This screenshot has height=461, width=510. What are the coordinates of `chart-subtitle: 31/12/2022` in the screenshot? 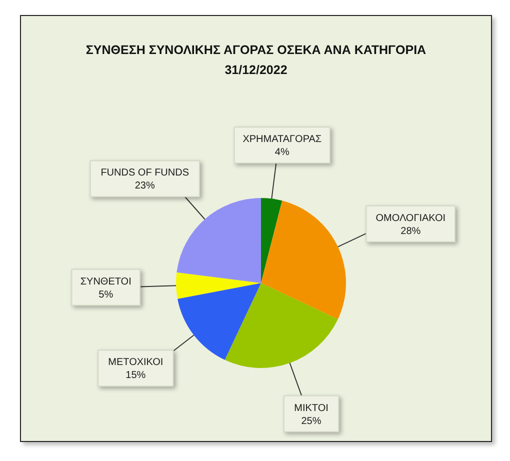 It's located at (256, 70).